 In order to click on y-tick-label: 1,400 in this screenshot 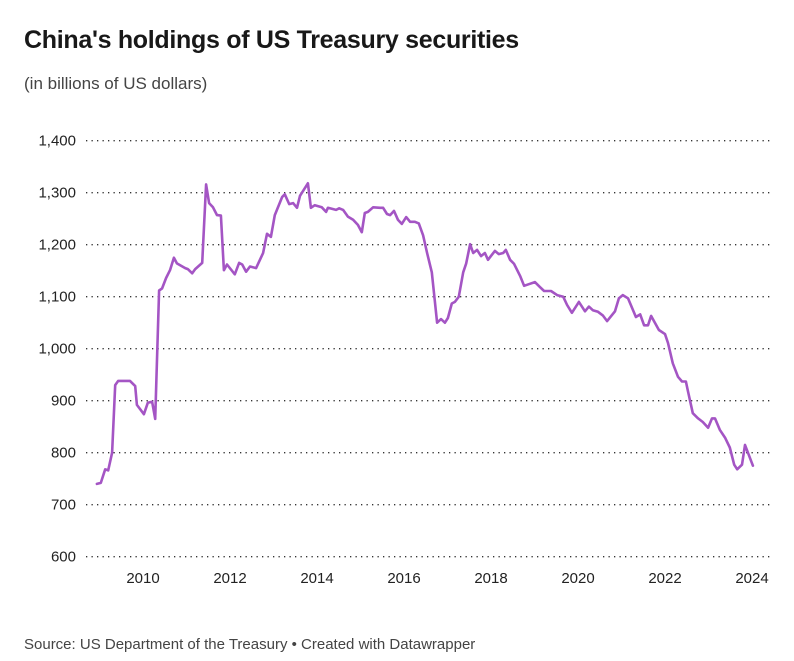, I will do `click(57, 141)`.